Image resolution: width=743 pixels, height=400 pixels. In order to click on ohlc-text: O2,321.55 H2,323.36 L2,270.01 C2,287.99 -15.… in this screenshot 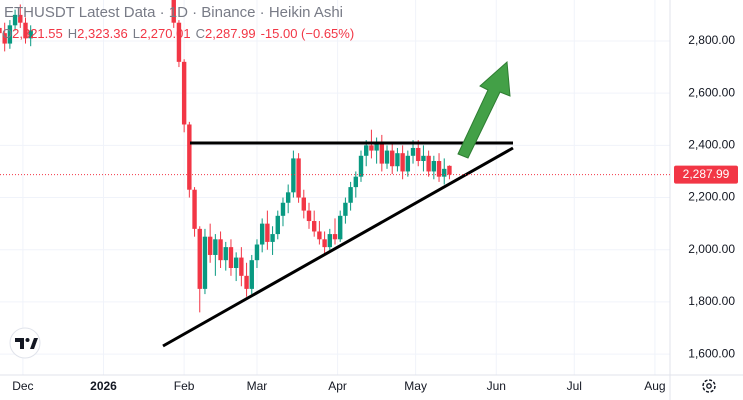, I will do `click(178, 33)`.